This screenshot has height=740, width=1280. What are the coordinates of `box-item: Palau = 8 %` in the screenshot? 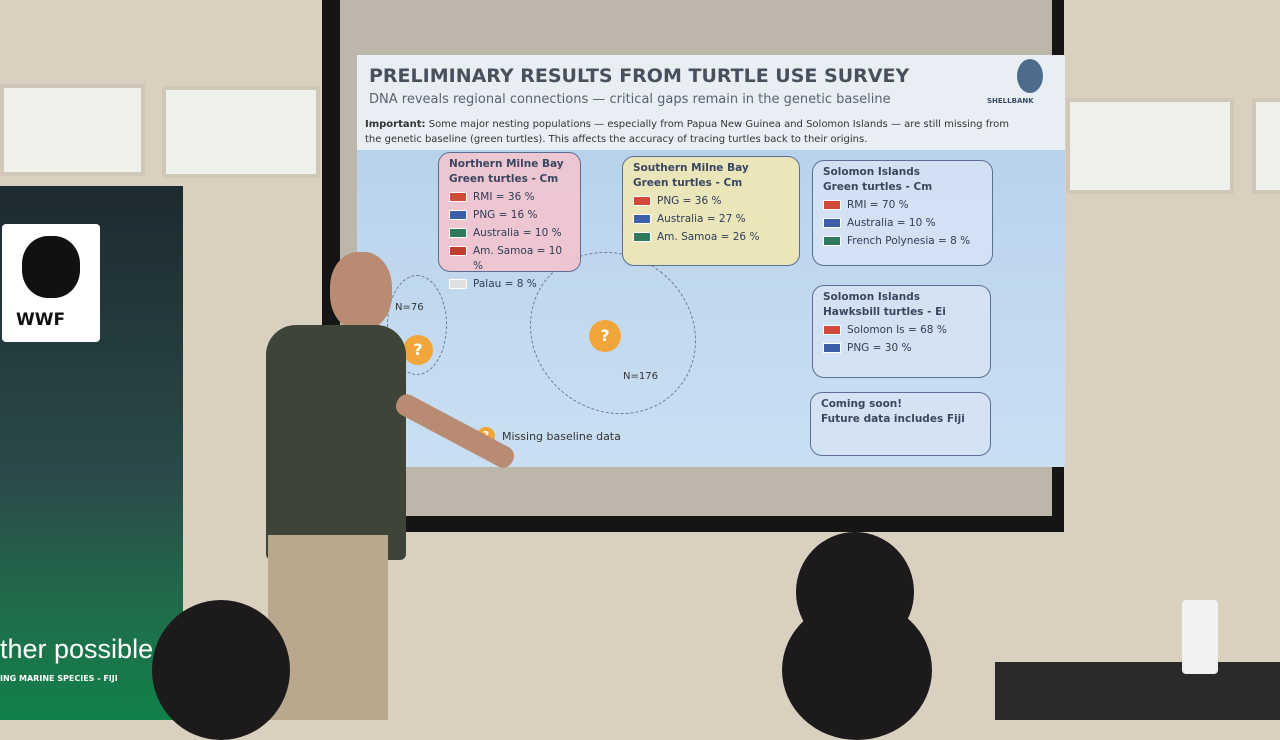 It's located at (509, 284).